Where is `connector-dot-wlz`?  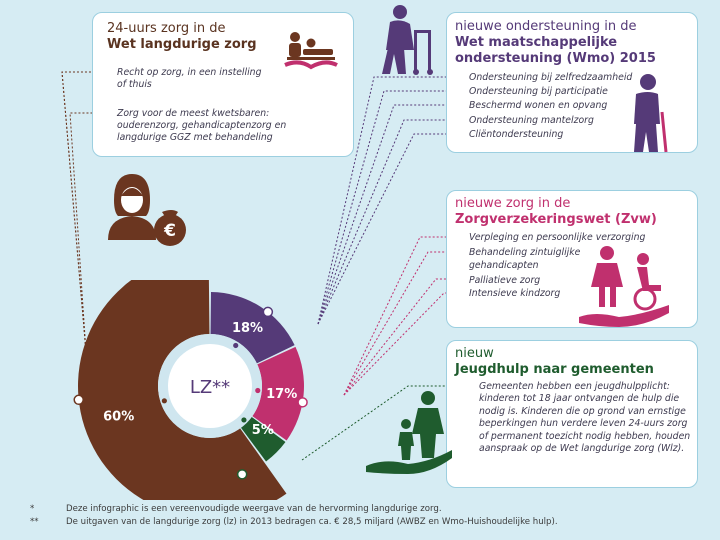
connector-dot-wlz is located at coordinates (78, 400).